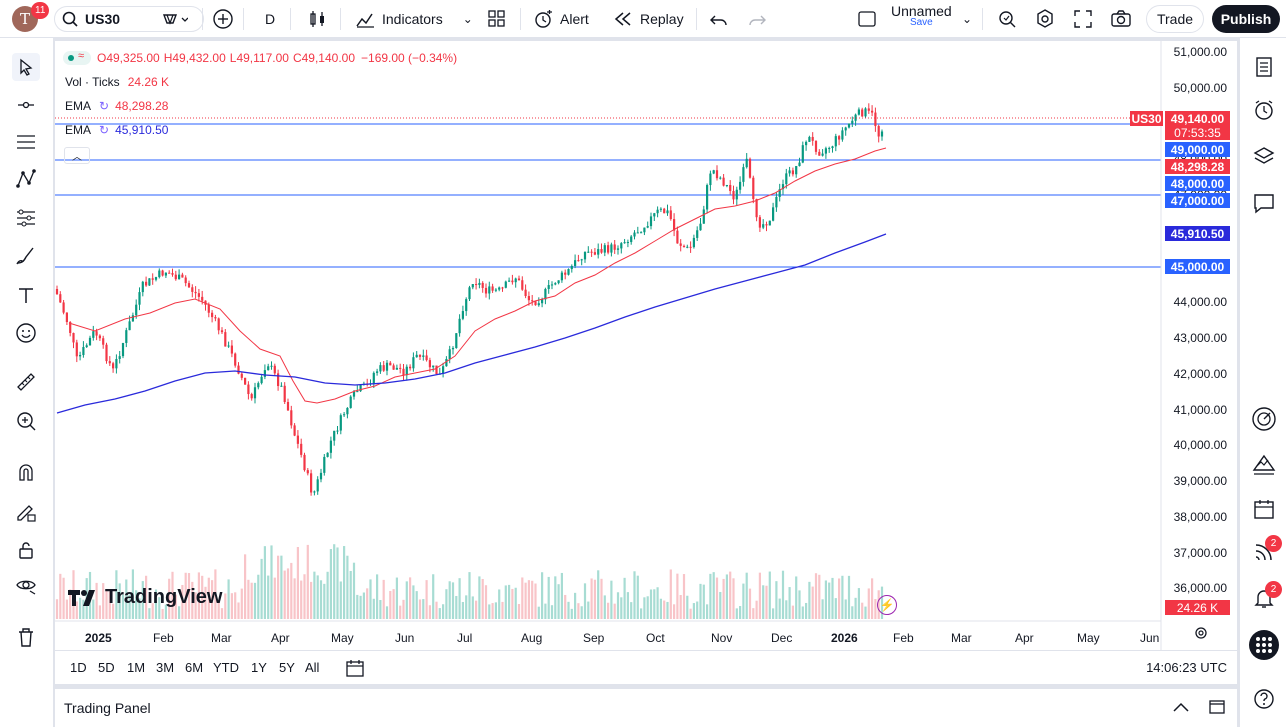 This screenshot has width=1286, height=727. I want to click on chevron-down-icon: ⌄, so click(967, 19).